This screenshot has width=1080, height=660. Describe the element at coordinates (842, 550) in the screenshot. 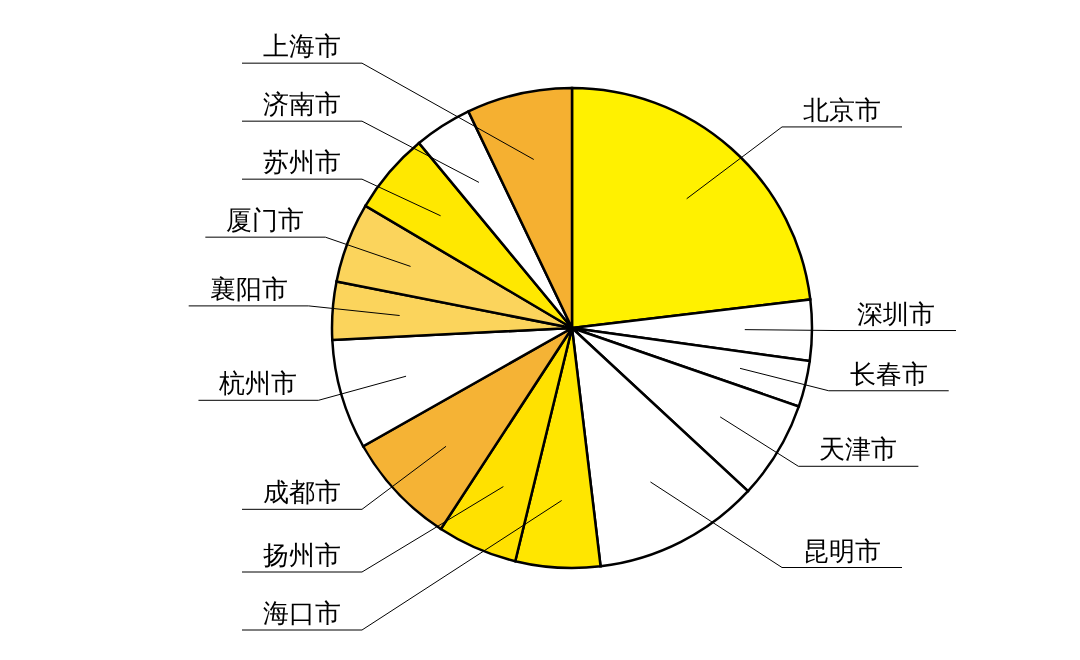

I see `slice-label: 昆明市` at that location.